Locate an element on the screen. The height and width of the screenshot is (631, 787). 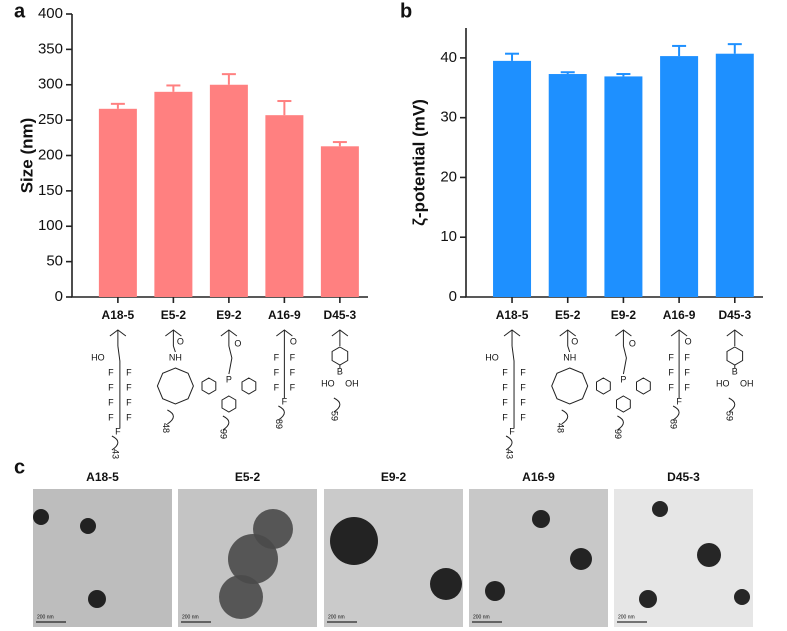
y-tick-label: 400 is located at coordinates (50, 13).